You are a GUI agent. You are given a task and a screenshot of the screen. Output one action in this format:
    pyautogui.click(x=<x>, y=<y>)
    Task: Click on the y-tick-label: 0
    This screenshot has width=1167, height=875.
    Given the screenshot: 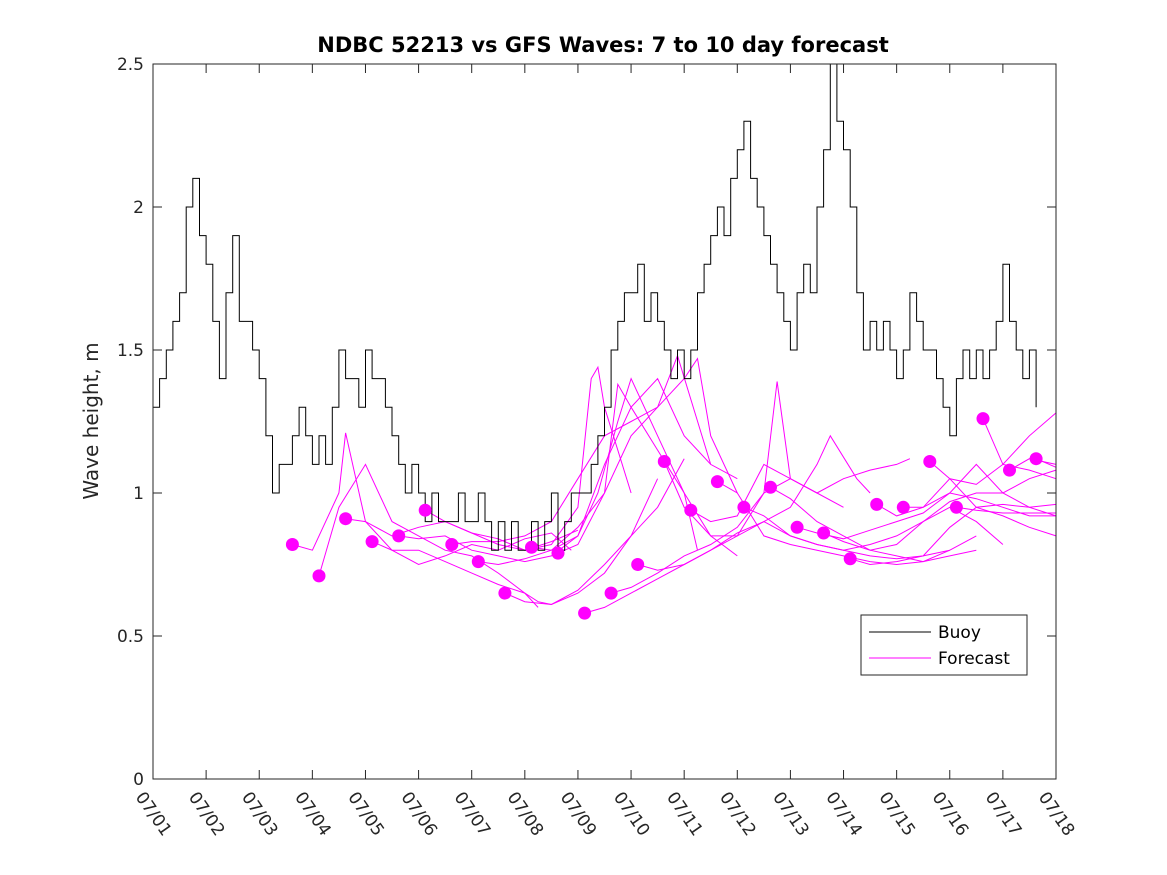 What is the action you would take?
    pyautogui.click(x=138, y=780)
    